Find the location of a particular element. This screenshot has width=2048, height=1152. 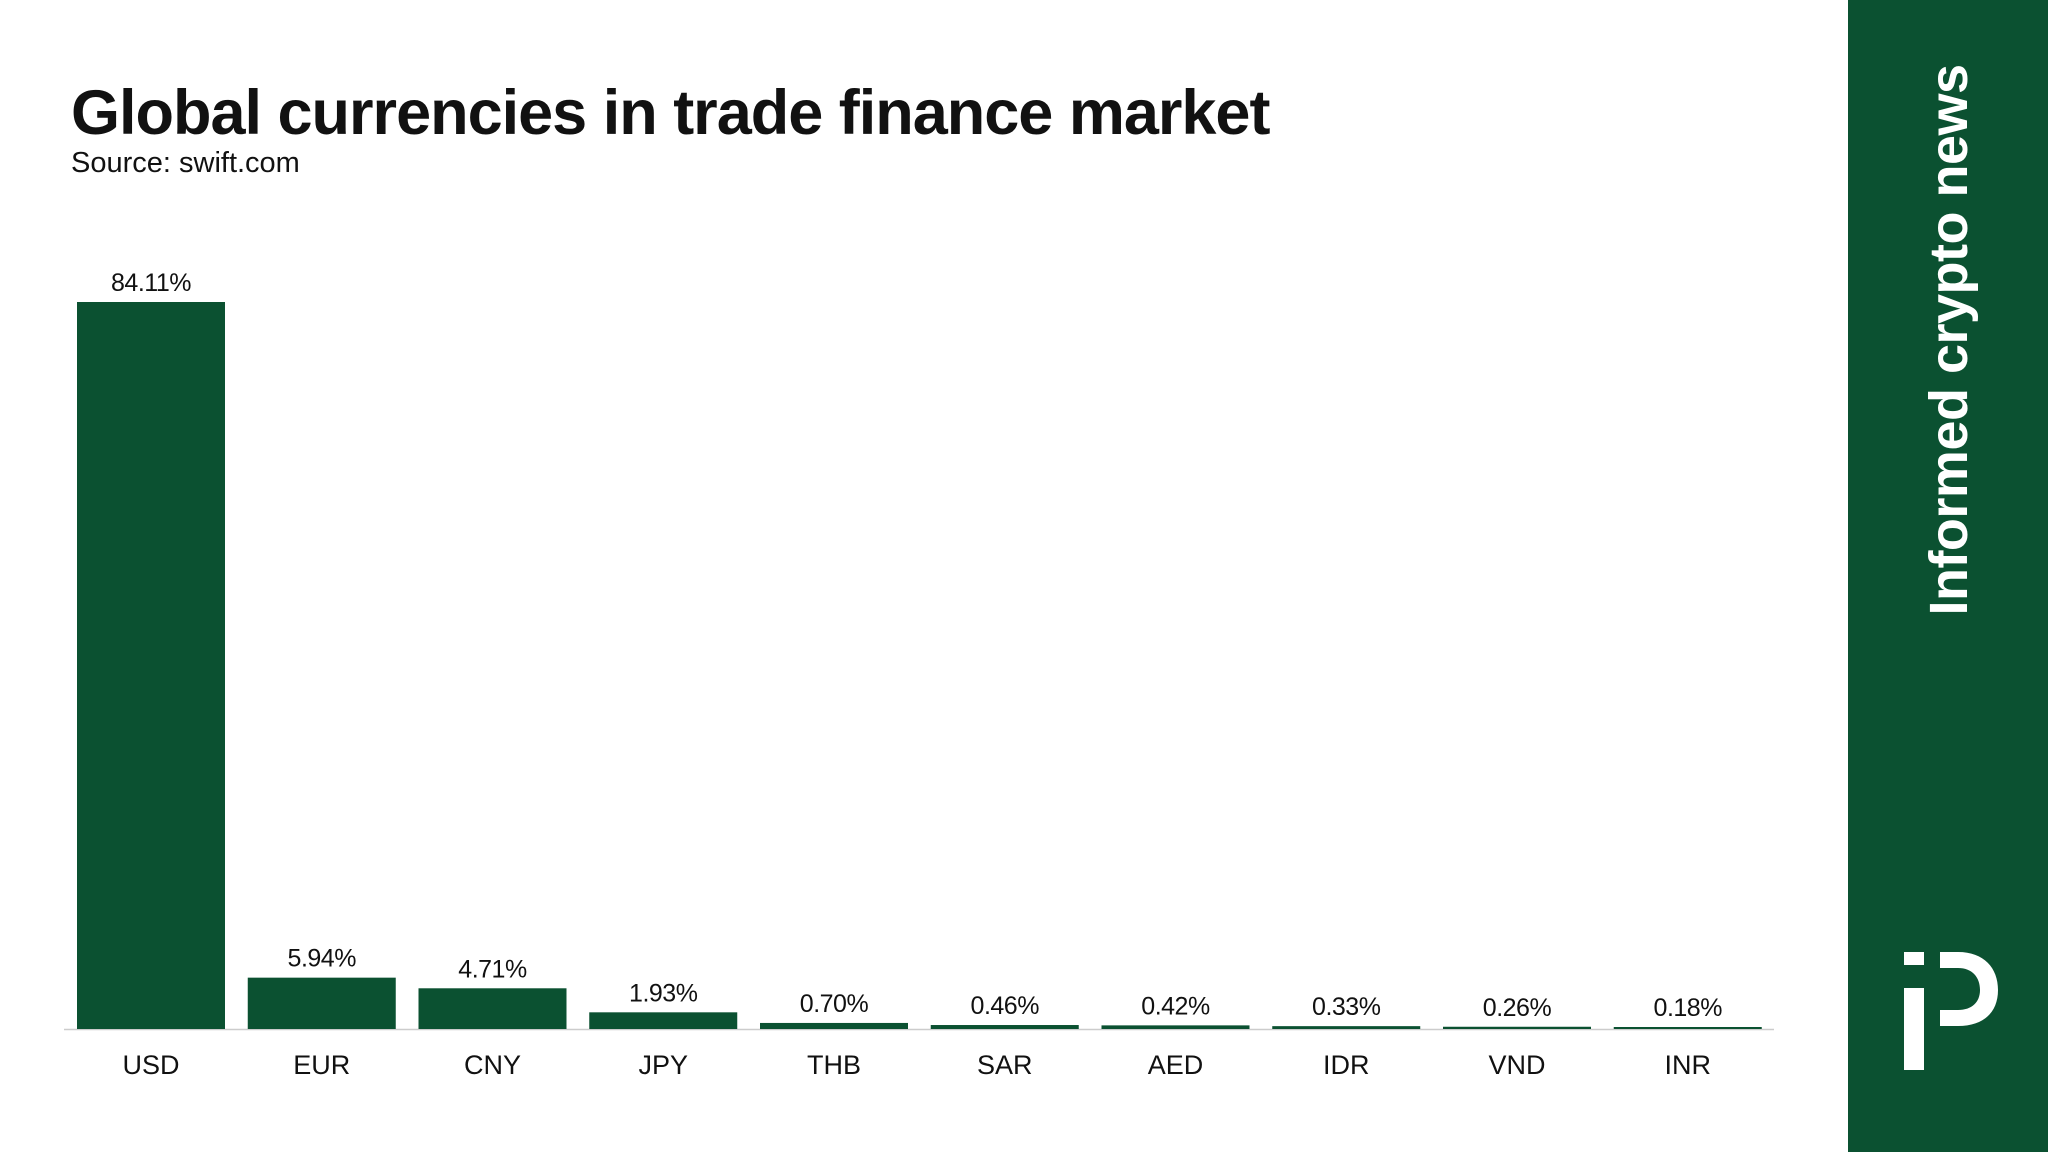

bar-usd is located at coordinates (151, 665).